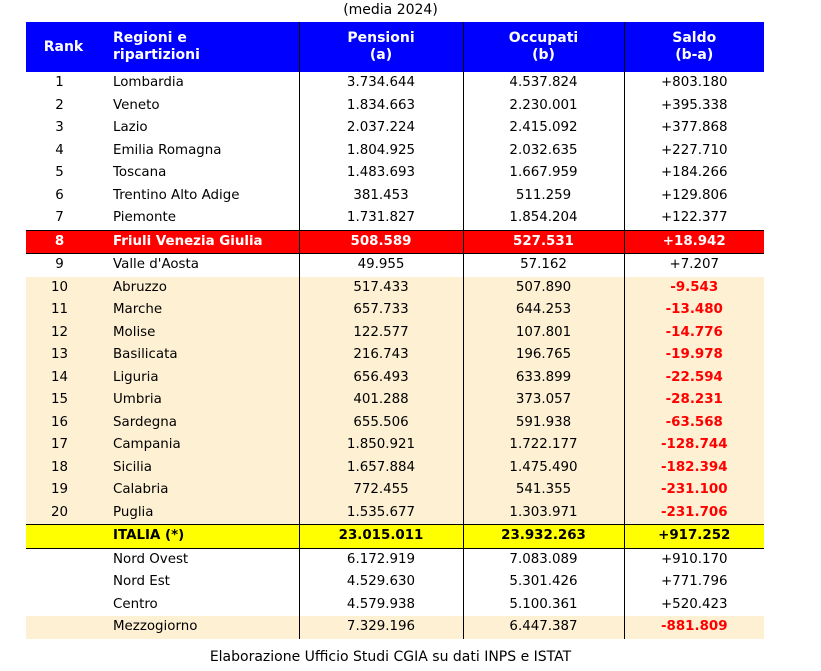  Describe the element at coordinates (543, 150) in the screenshot. I see `cell-employed: 2.032.635` at that location.